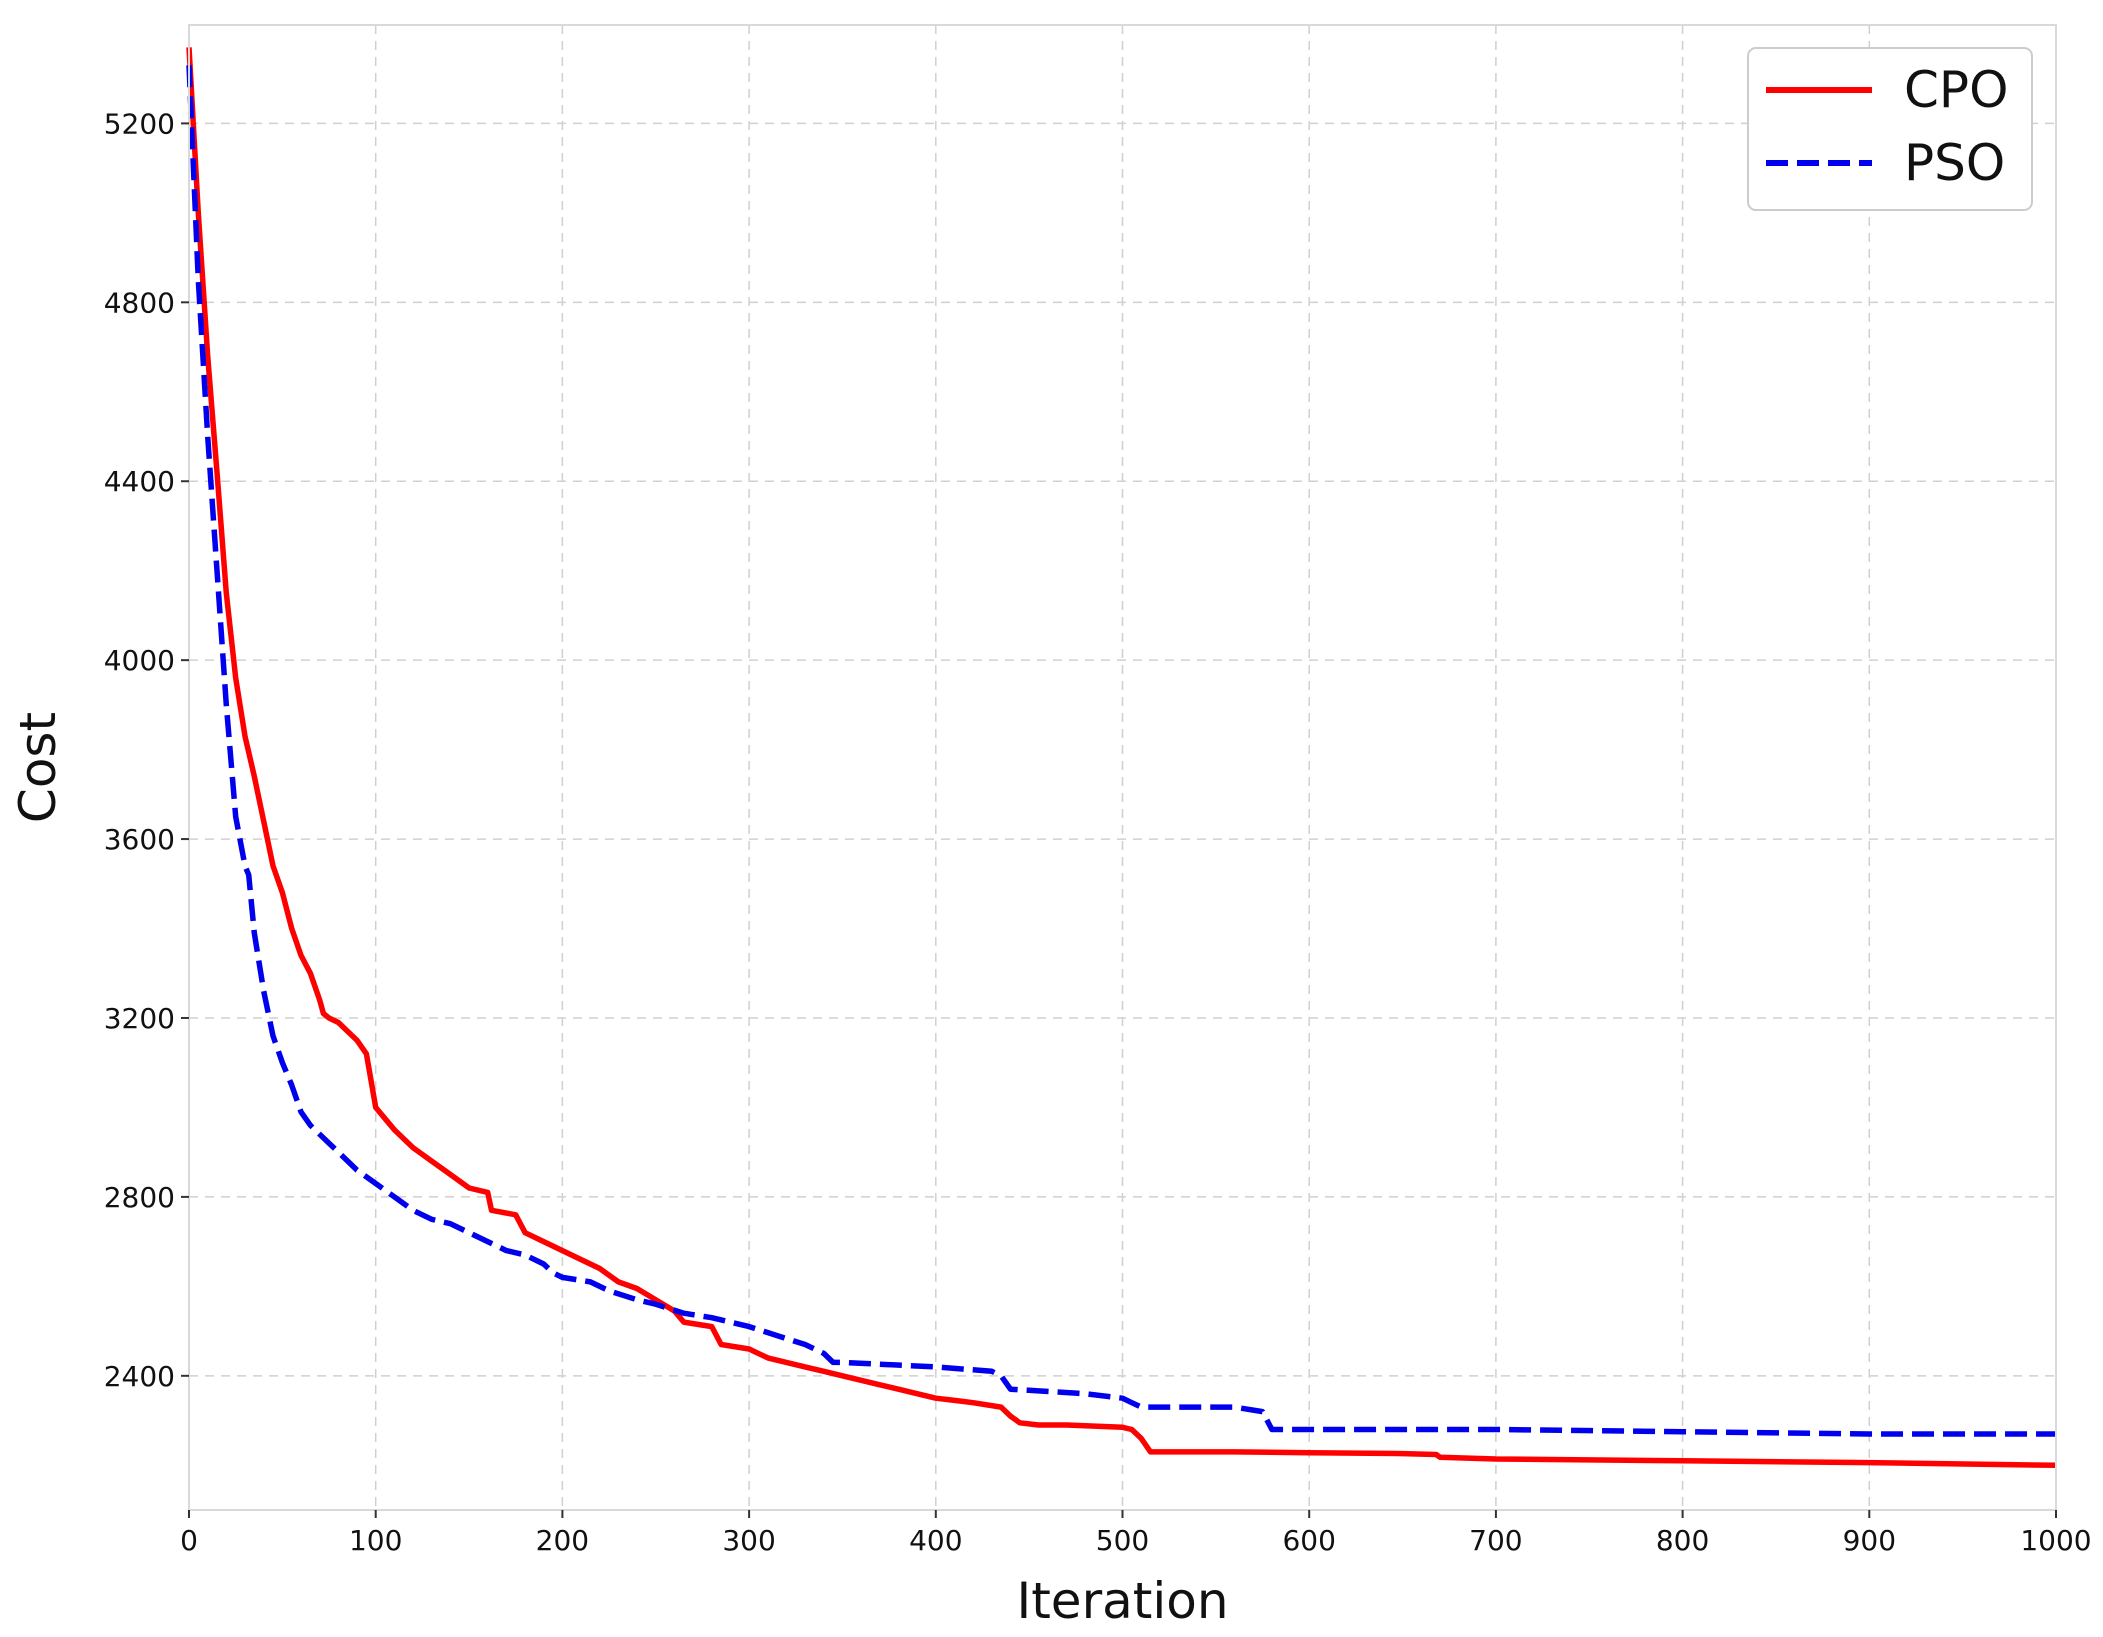  What do you see at coordinates (139, 660) in the screenshot?
I see `y-tick-label: 4000` at bounding box center [139, 660].